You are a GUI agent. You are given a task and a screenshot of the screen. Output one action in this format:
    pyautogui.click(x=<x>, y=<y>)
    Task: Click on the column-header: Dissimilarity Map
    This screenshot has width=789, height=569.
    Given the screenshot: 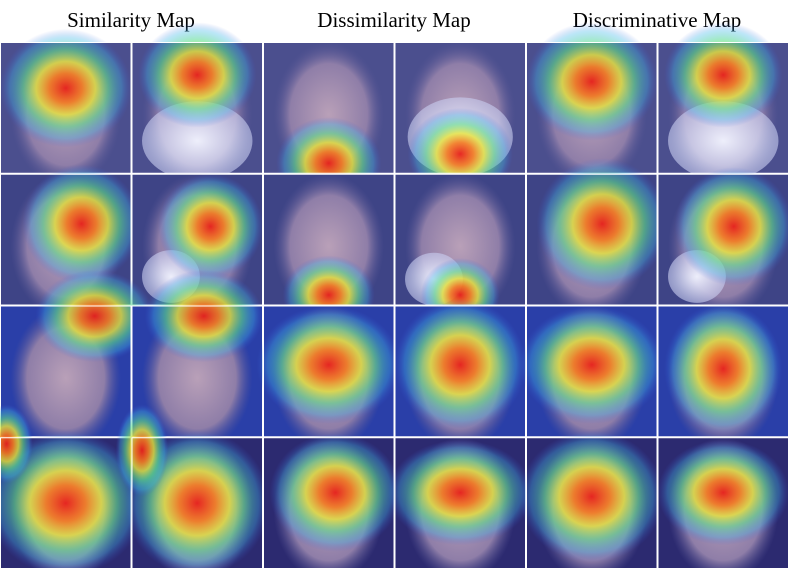 What is the action you would take?
    pyautogui.click(x=393, y=20)
    